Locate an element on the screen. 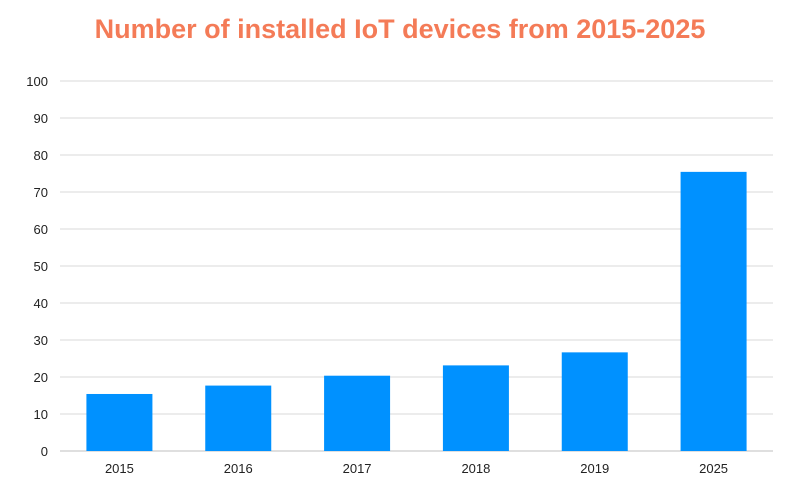  y-tick-label: 50 is located at coordinates (41, 266).